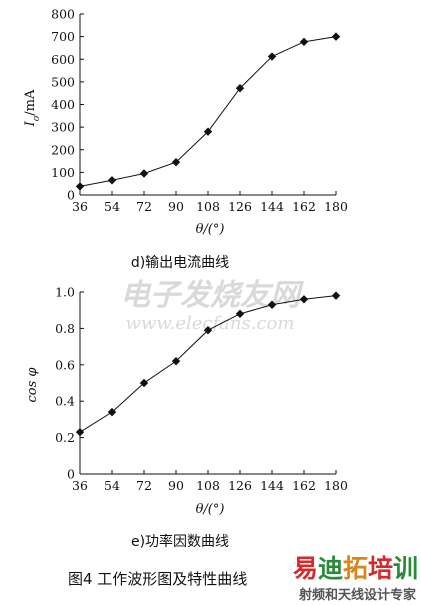  What do you see at coordinates (63, 59) in the screenshot?
I see `y-tick-label: 600` at bounding box center [63, 59].